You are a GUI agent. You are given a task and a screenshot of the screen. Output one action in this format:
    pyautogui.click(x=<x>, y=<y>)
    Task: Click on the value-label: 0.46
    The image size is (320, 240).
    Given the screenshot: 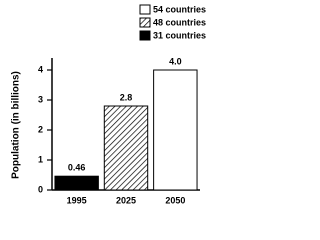 What is the action you would take?
    pyautogui.click(x=77, y=168)
    